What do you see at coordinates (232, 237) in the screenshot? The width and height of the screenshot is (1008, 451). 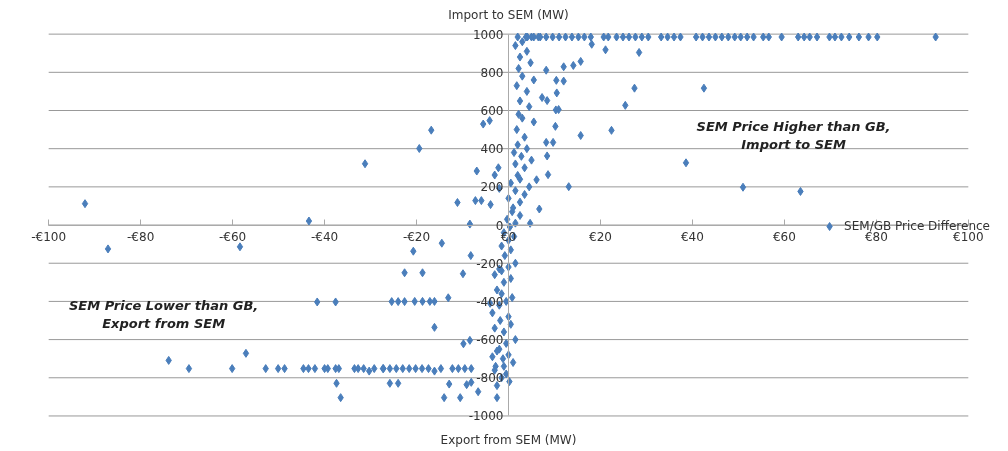 I see `x-tick-label: -€60` at bounding box center [232, 237].